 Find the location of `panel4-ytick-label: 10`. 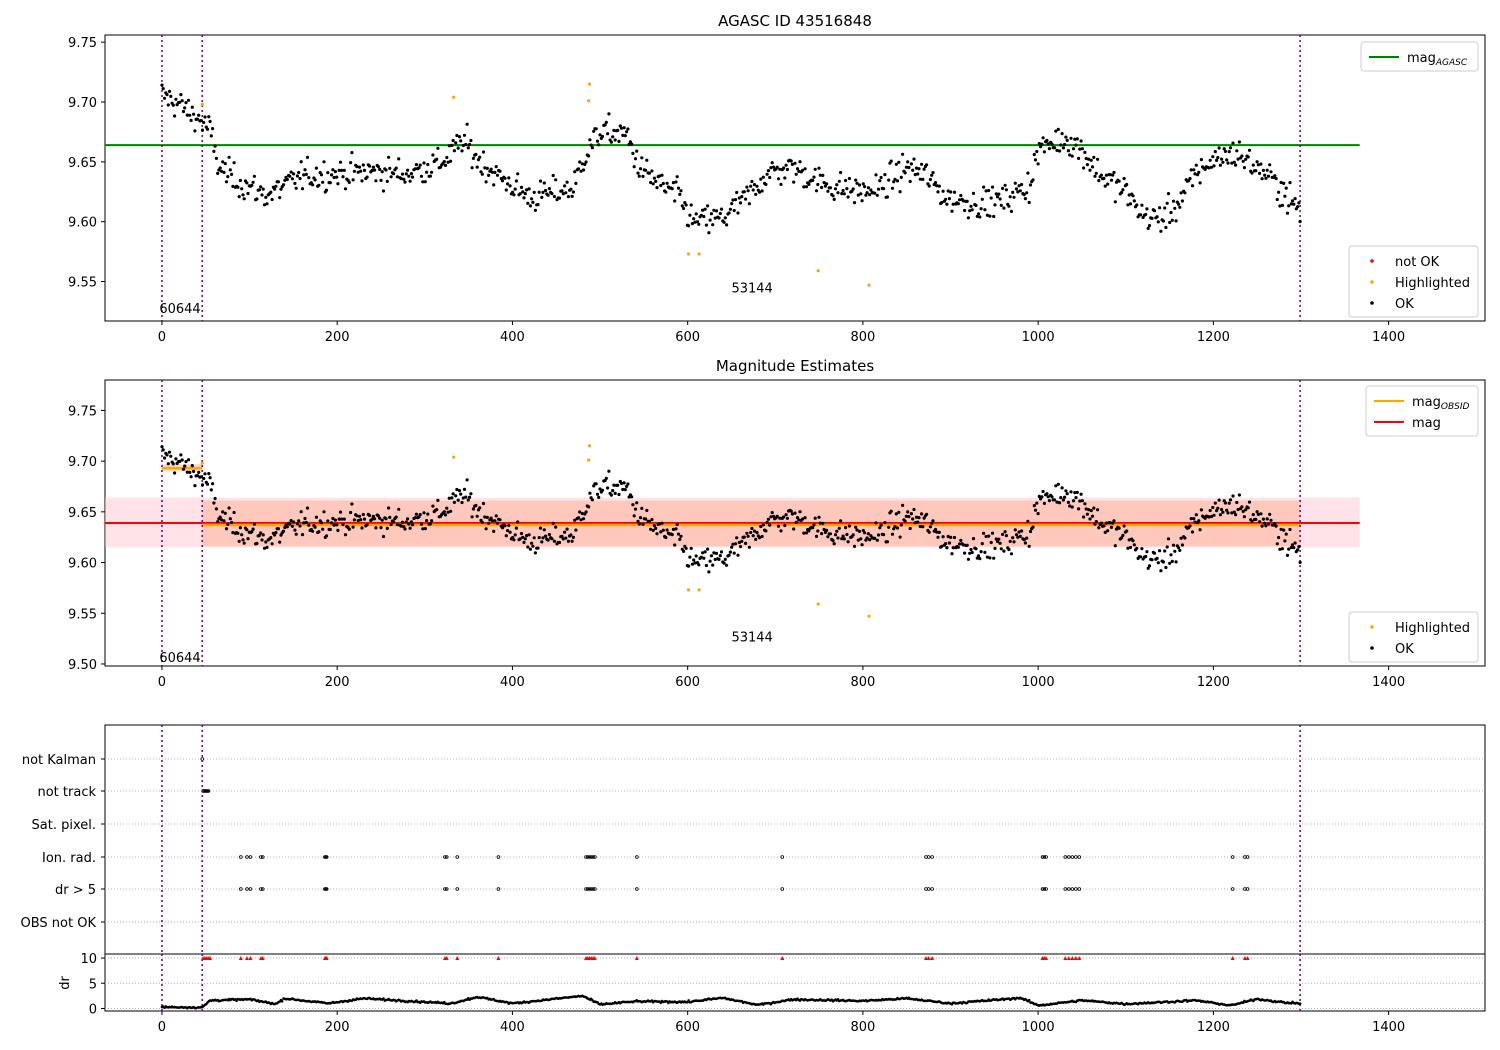

panel4-ytick-label: 10 is located at coordinates (88, 959).